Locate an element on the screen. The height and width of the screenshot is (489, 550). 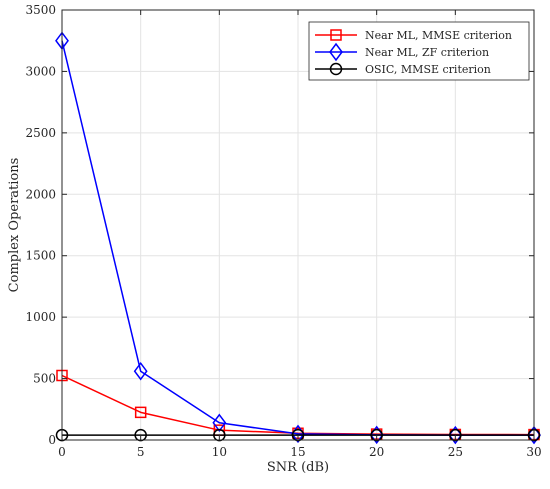
legend-label: Near ML, ZF criterion is located at coordinates (427, 52).